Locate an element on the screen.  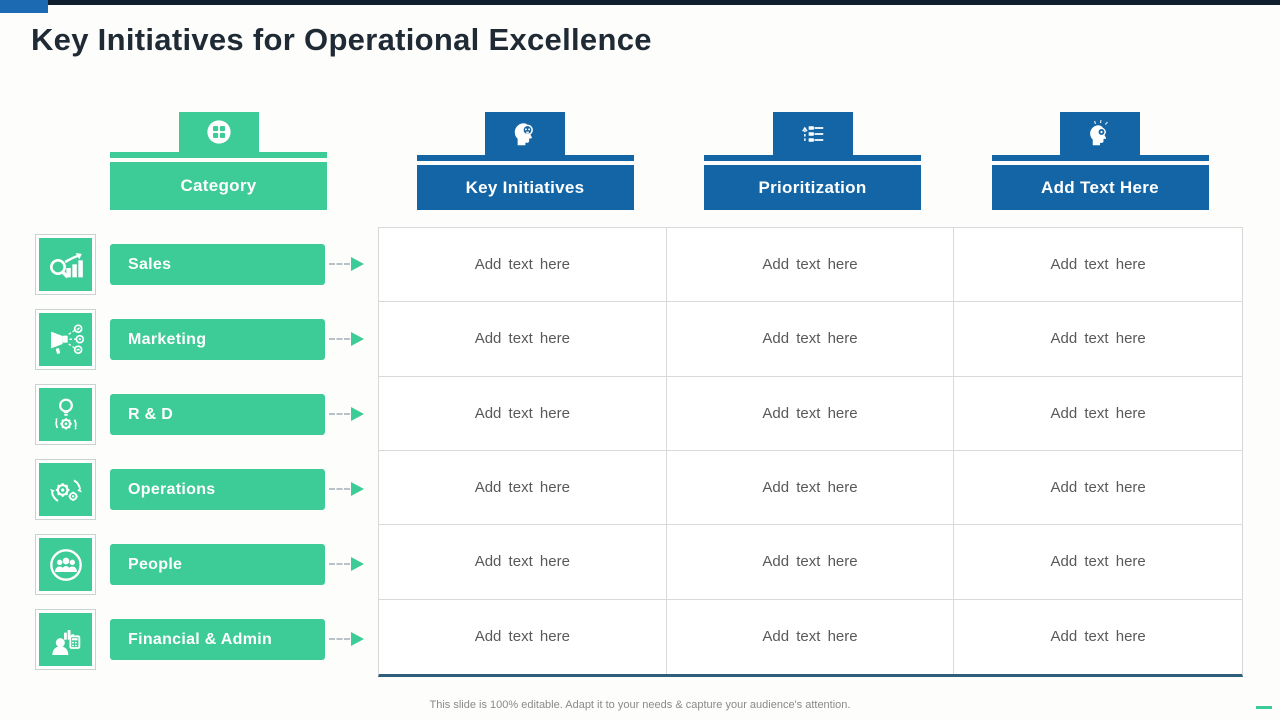
category-label: R & D is located at coordinates (217, 414).